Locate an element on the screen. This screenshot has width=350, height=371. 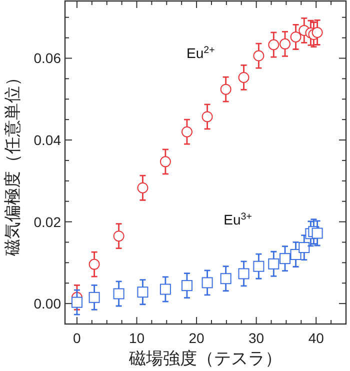
y-tick-label: 0.06 is located at coordinates (48, 58).